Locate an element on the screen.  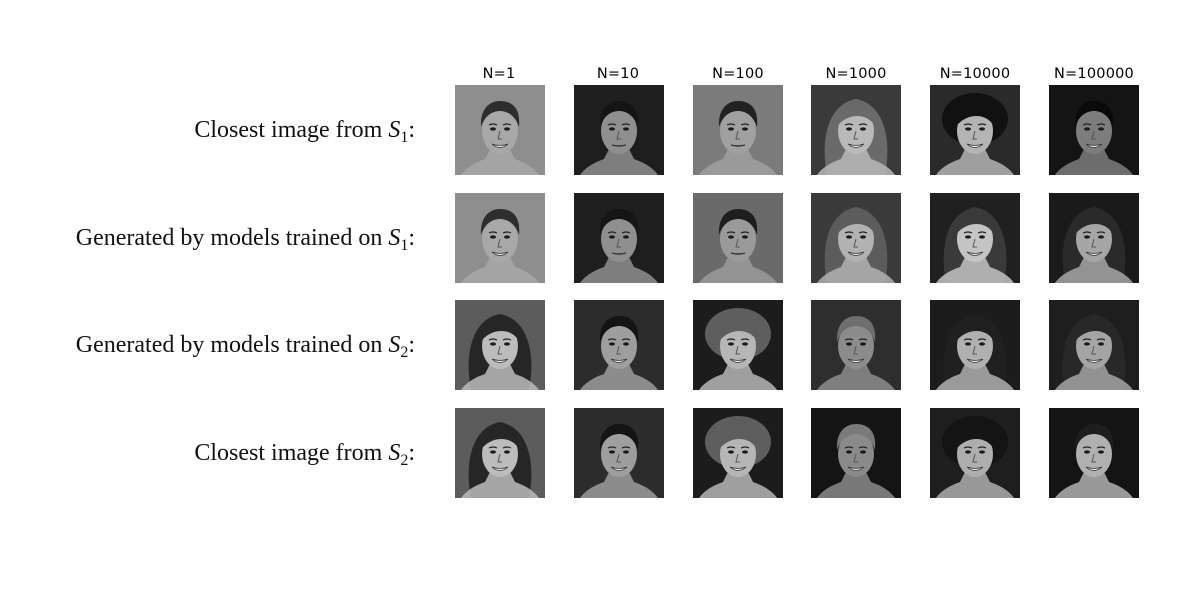
column-header: N=10000 is located at coordinates (975, 74).